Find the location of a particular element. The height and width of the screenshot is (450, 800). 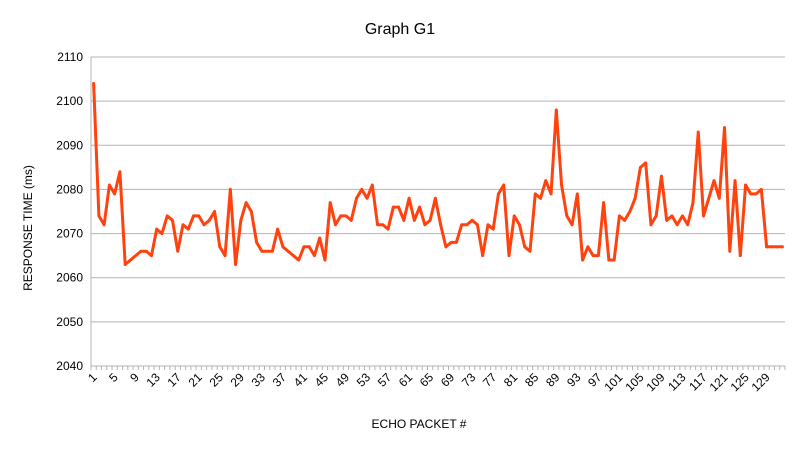

x-tick-label: 25 is located at coordinates (217, 380).